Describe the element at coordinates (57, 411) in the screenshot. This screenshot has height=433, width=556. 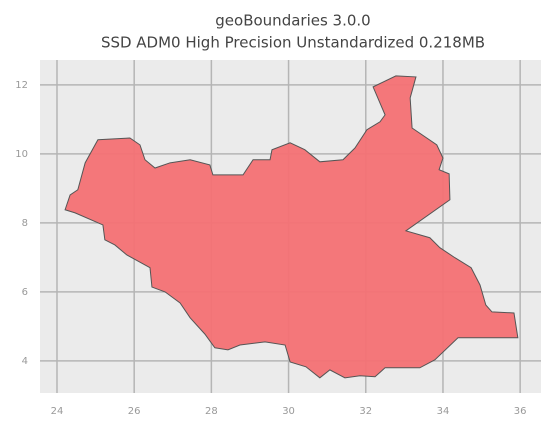
I see `x-tick-label: 24` at that location.